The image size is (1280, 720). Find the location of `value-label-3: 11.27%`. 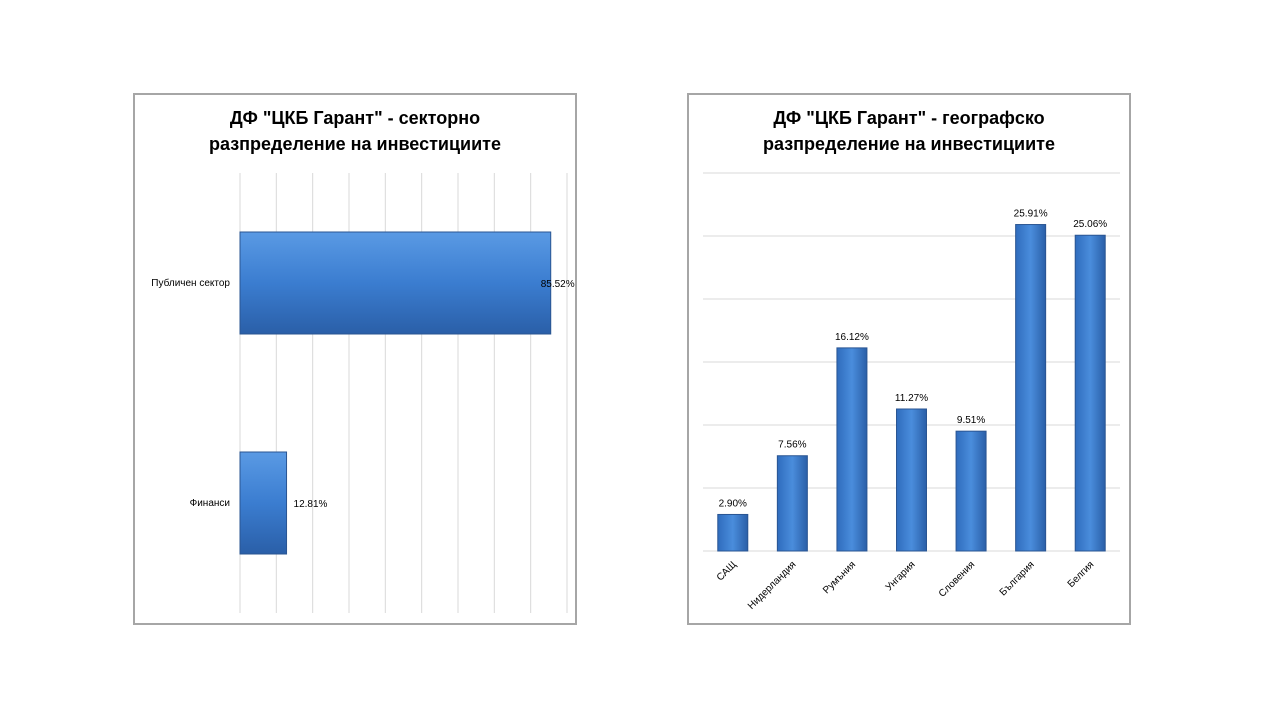

value-label-3: 11.27% is located at coordinates (911, 398).